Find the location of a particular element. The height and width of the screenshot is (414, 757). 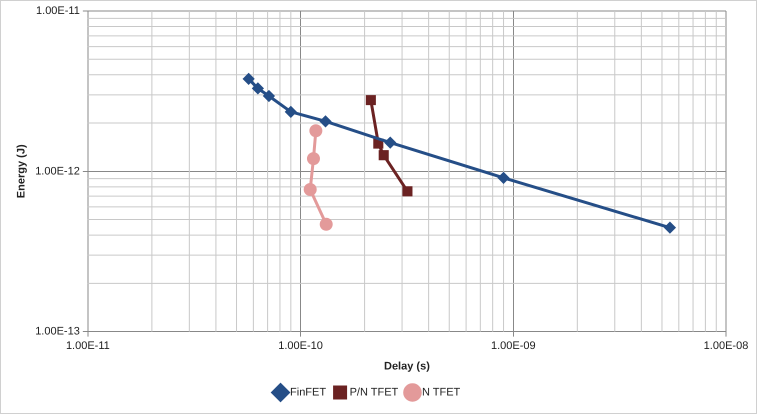

y-tick-label: 1.00E-11 is located at coordinates (58, 11).